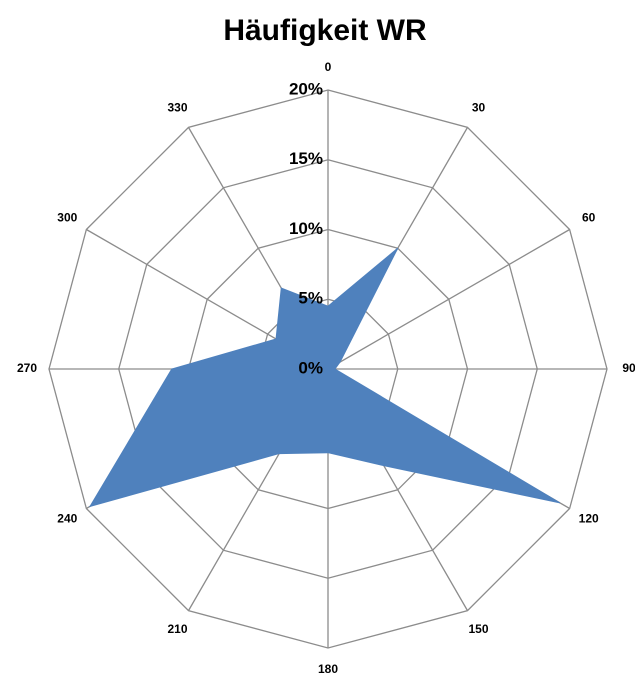 The height and width of the screenshot is (682, 635). What do you see at coordinates (177, 629) in the screenshot?
I see `category-label: 210` at bounding box center [177, 629].